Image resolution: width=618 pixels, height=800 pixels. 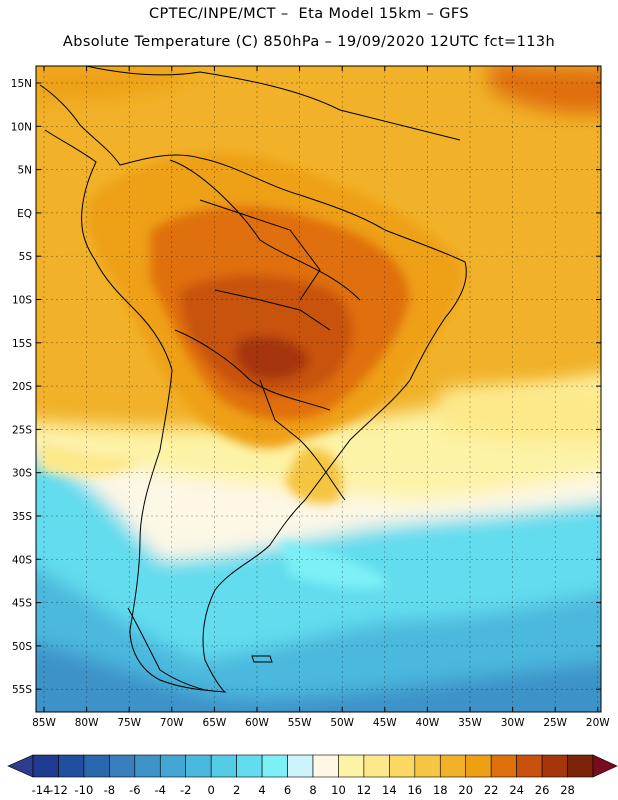 What do you see at coordinates (605, 766) in the screenshot?
I see `colorbar-high-arrow` at bounding box center [605, 766].